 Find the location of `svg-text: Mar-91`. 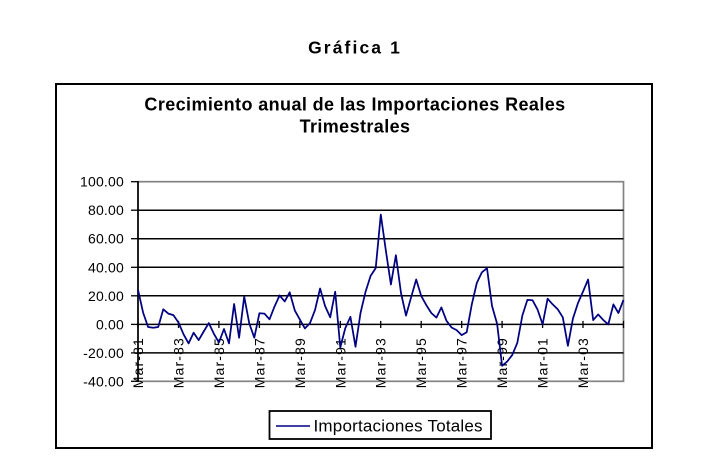

svg-text: Mar-91 is located at coordinates (340, 362).